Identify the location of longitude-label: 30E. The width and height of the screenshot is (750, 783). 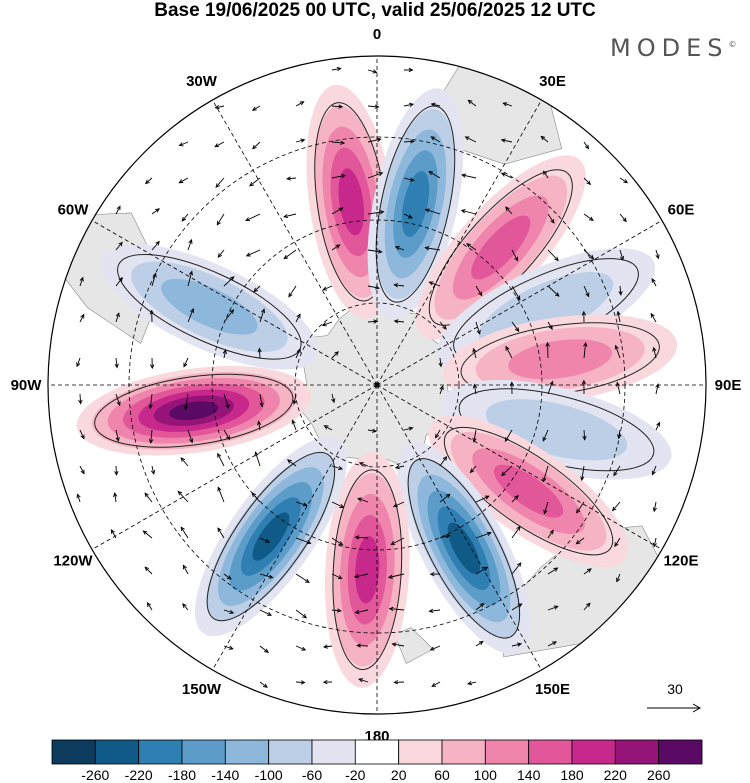
(552, 81).